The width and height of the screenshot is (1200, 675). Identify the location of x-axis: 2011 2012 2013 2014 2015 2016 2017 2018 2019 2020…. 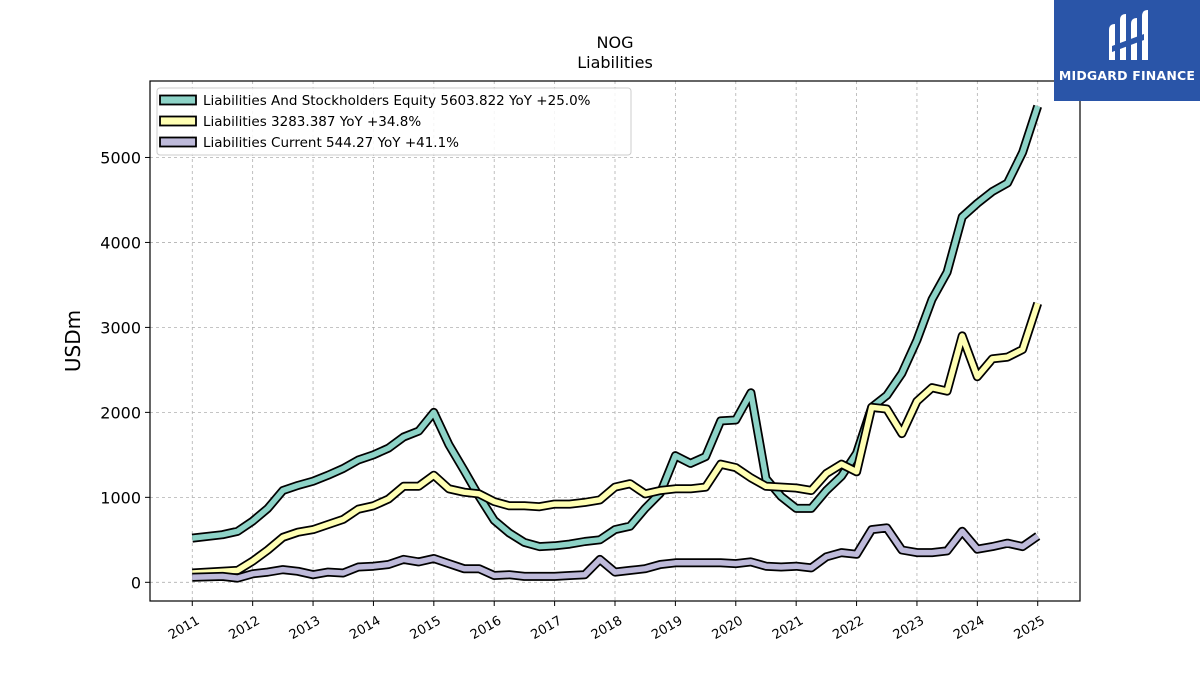
(607, 622).